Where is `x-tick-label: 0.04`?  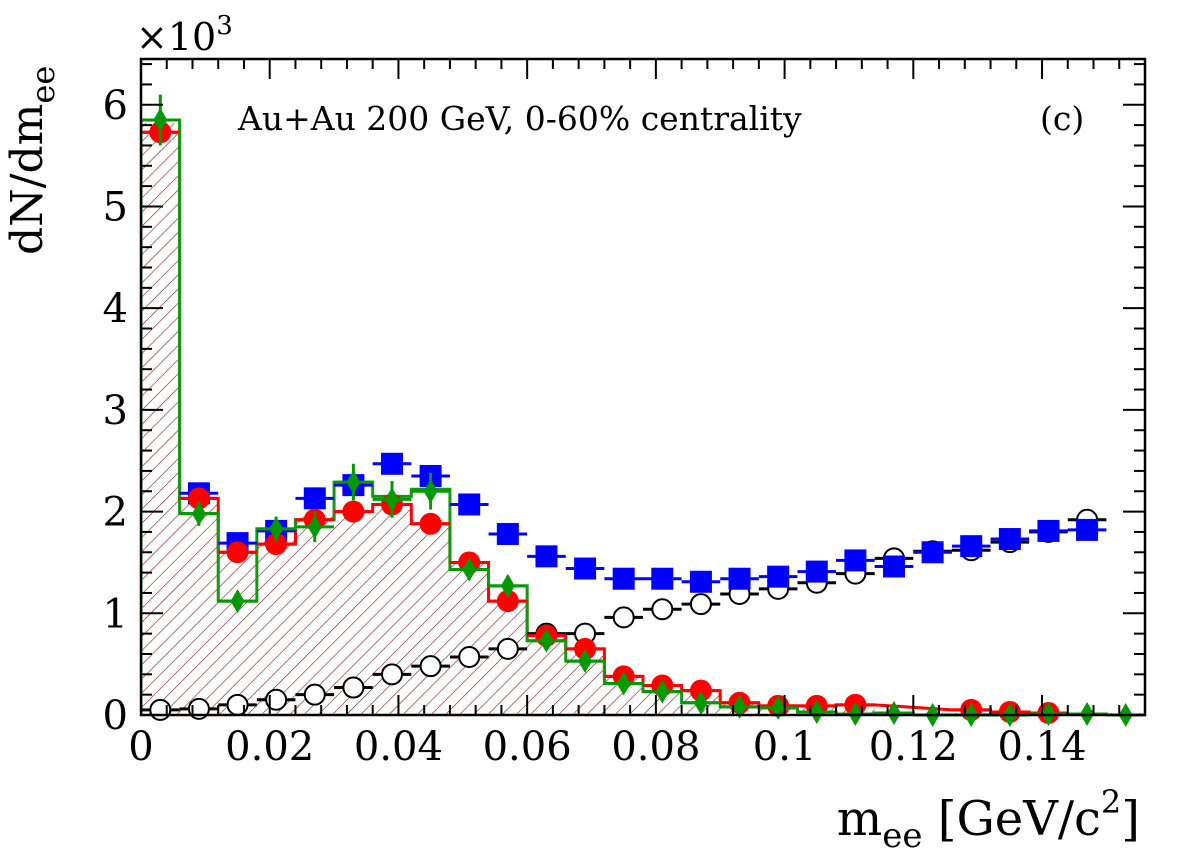 x-tick-label: 0.04 is located at coordinates (398, 747).